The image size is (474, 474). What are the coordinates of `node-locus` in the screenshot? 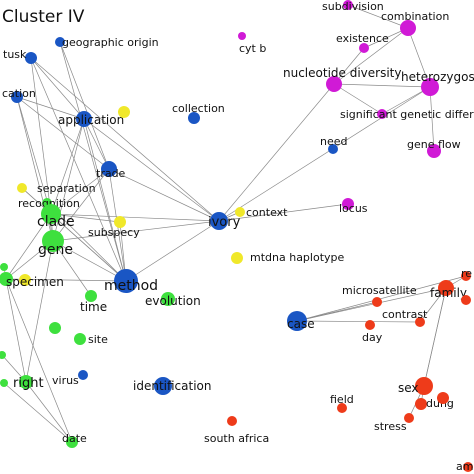 It's located at (348, 204).